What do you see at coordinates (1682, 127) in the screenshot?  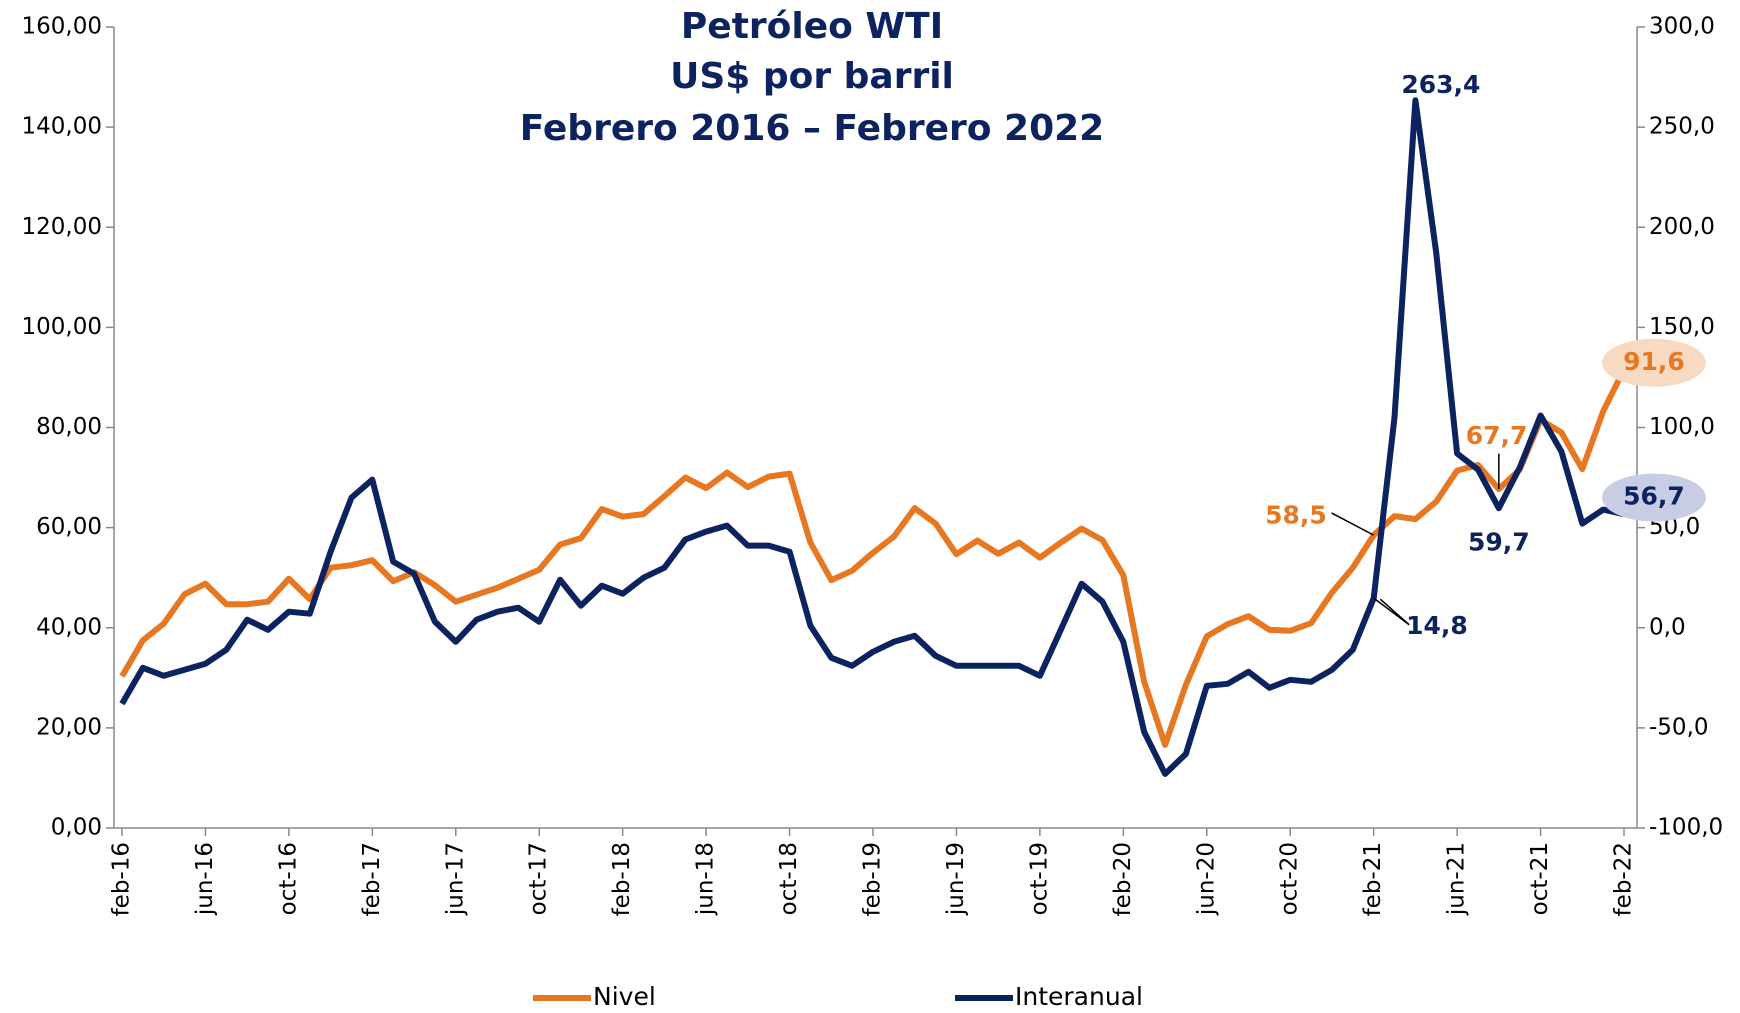 I see `y2-tick-label: 250,0` at bounding box center [1682, 127].